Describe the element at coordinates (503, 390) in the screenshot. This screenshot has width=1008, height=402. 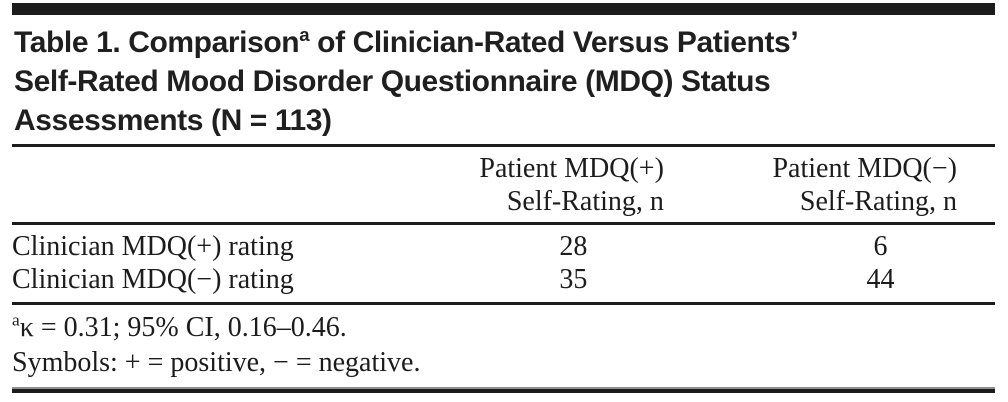
I see `bottom-rule` at that location.